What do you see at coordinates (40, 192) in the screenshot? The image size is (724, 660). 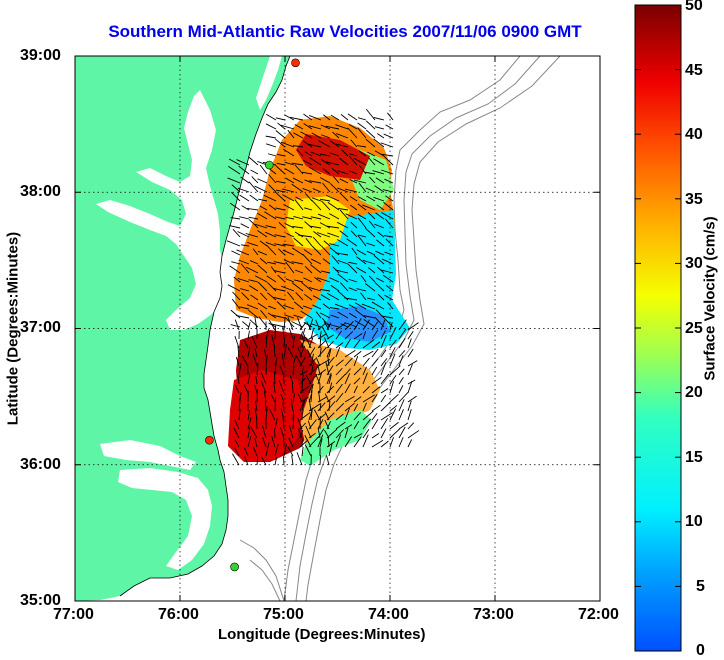 I see `lat-tick: 38:00` at bounding box center [40, 192].